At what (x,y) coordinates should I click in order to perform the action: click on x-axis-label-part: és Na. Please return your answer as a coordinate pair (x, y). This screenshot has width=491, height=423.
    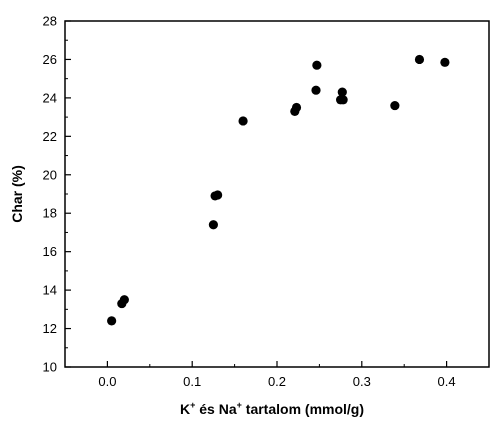
    Looking at the image, I should click on (215, 409).